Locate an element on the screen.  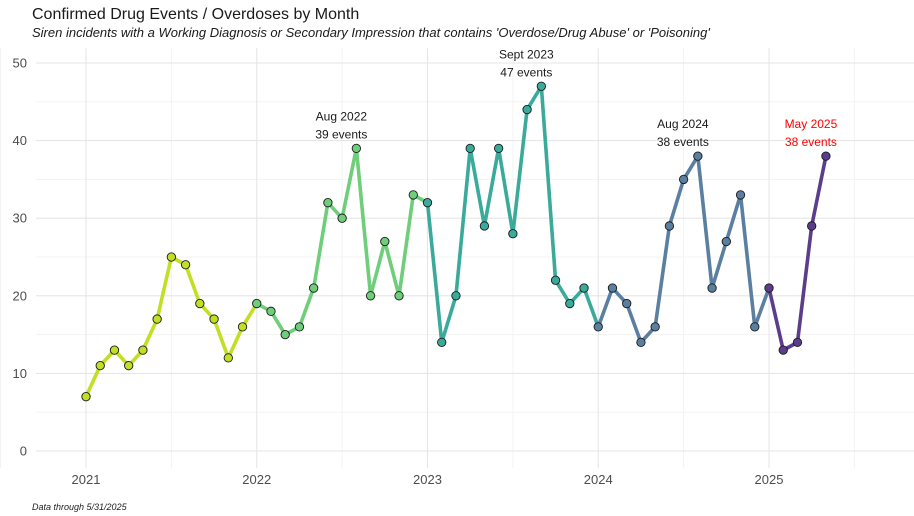
y-tick-label: 10 is located at coordinates (20, 373).